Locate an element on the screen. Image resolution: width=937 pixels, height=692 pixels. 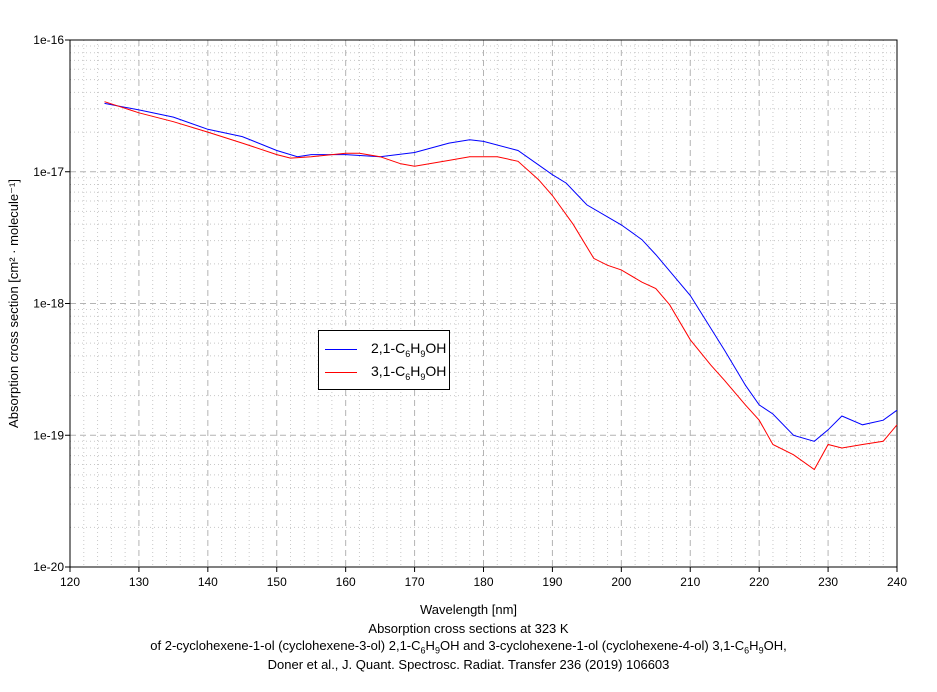
x-tick-label: 120 is located at coordinates (70, 582).